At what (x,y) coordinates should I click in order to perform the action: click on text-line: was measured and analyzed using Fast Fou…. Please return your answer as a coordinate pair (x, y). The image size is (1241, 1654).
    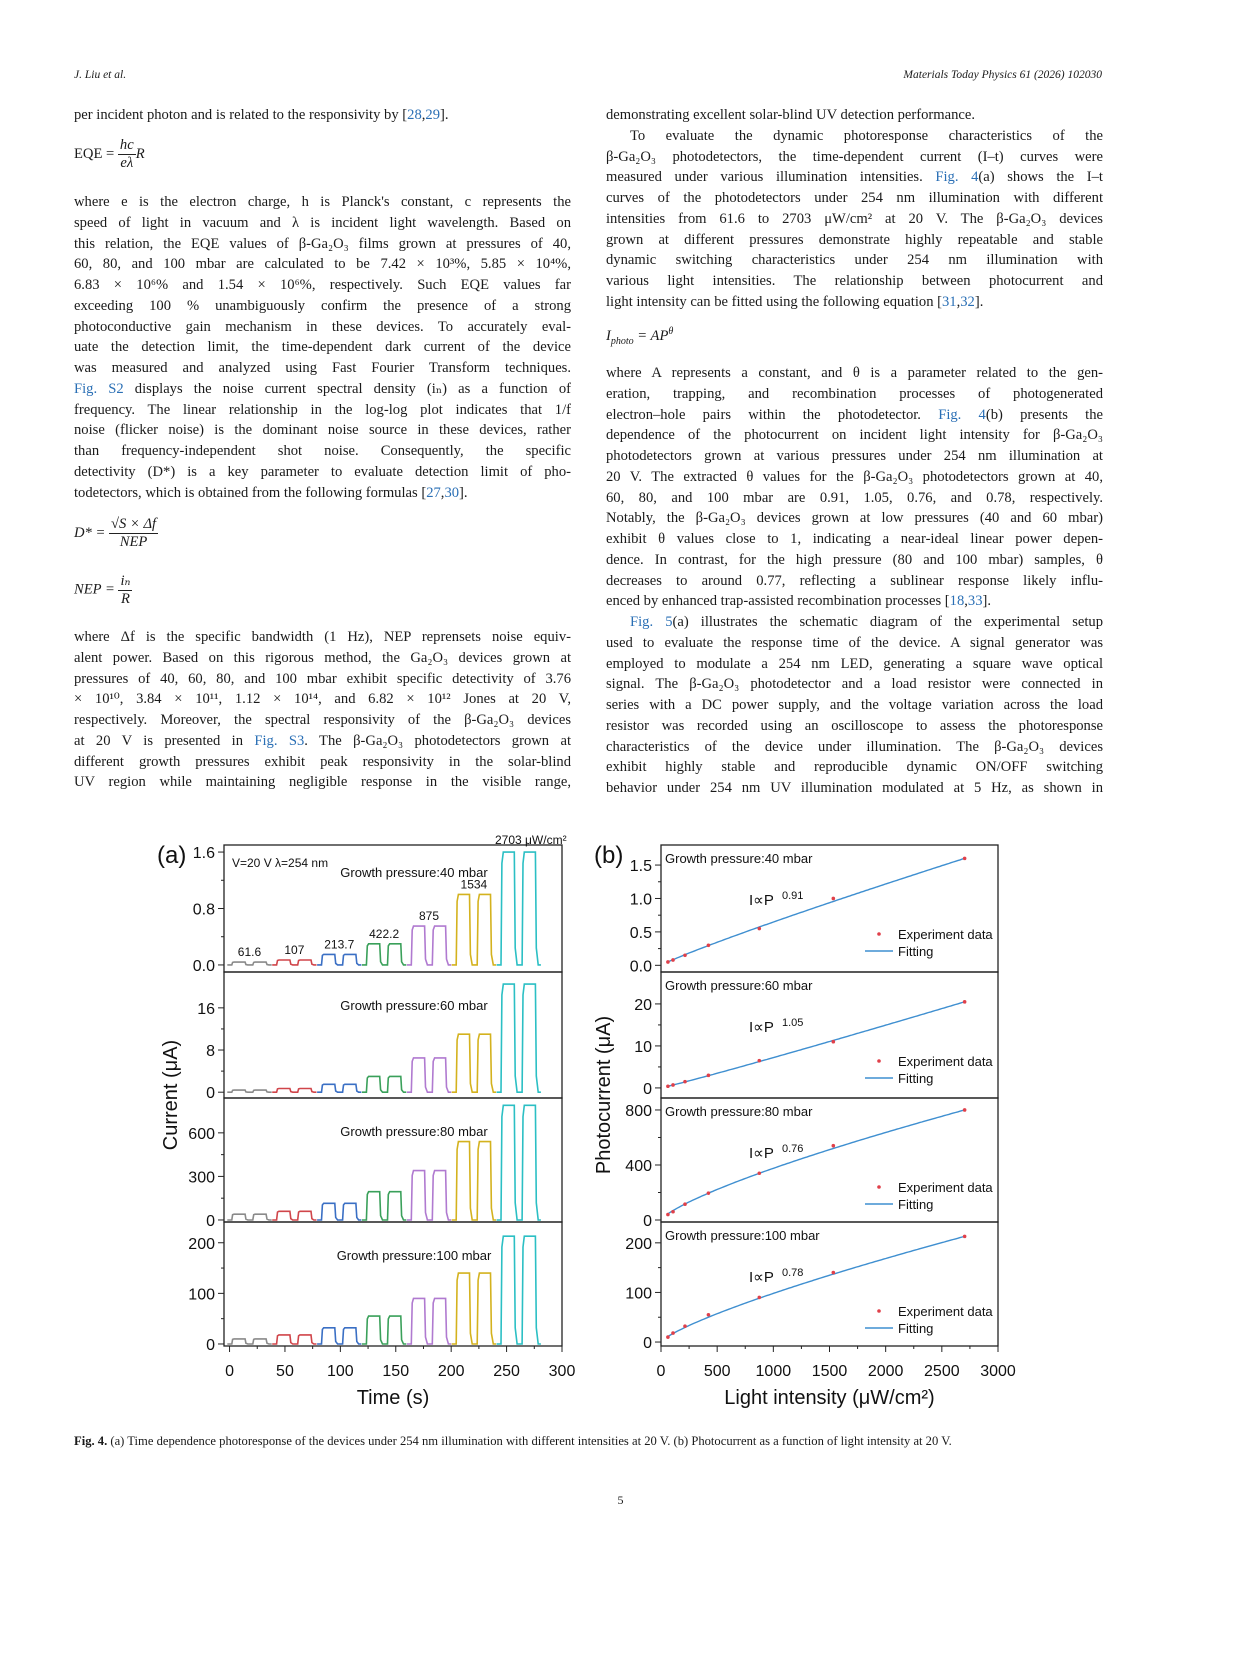
    Looking at the image, I should click on (322, 368).